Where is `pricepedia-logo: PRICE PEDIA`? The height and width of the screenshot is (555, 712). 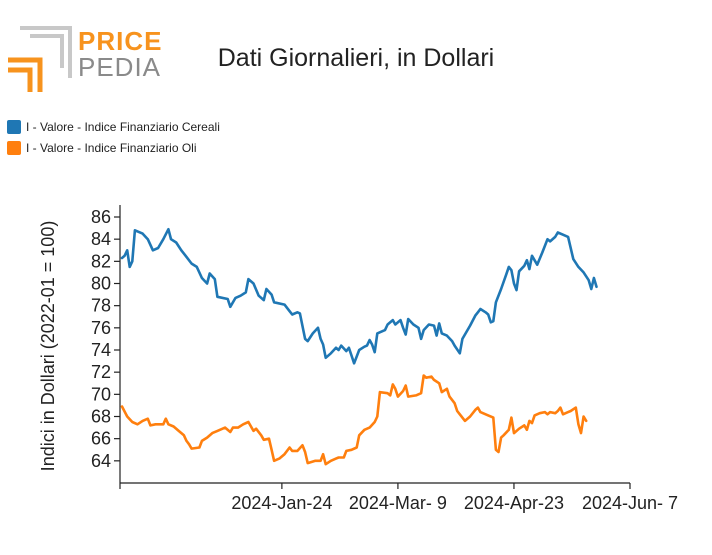 pricepedia-logo: PRICE PEDIA is located at coordinates (85, 59).